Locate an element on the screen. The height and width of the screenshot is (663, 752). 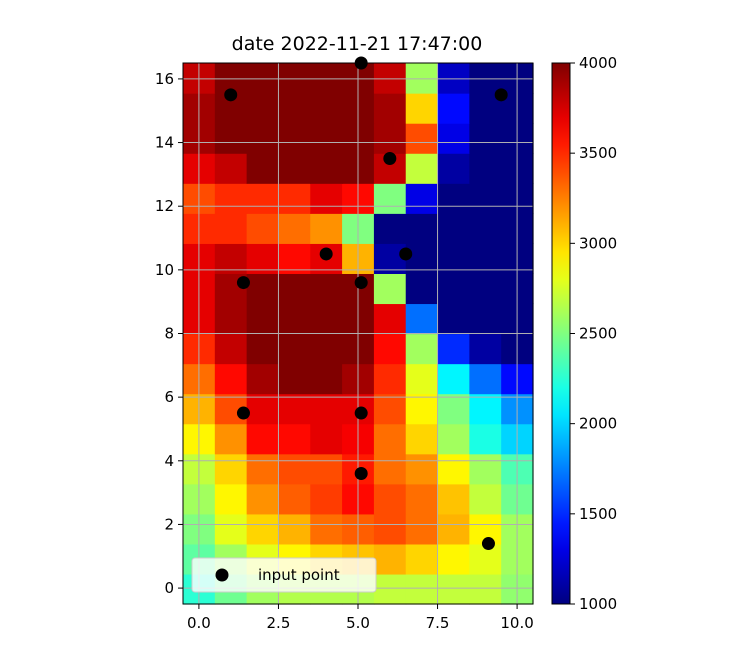
y-tick-label: 10 is located at coordinates (164, 270).